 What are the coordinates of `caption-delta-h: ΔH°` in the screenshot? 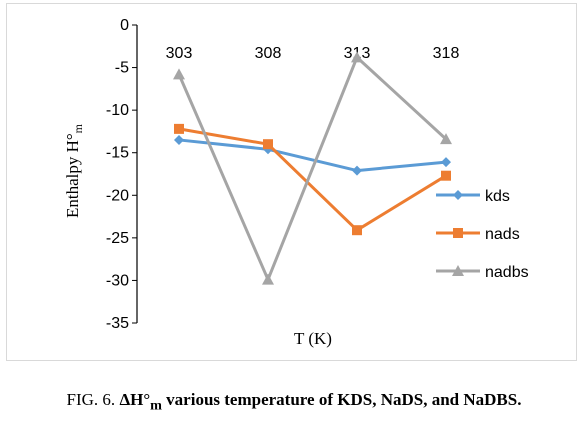 It's located at (135, 399).